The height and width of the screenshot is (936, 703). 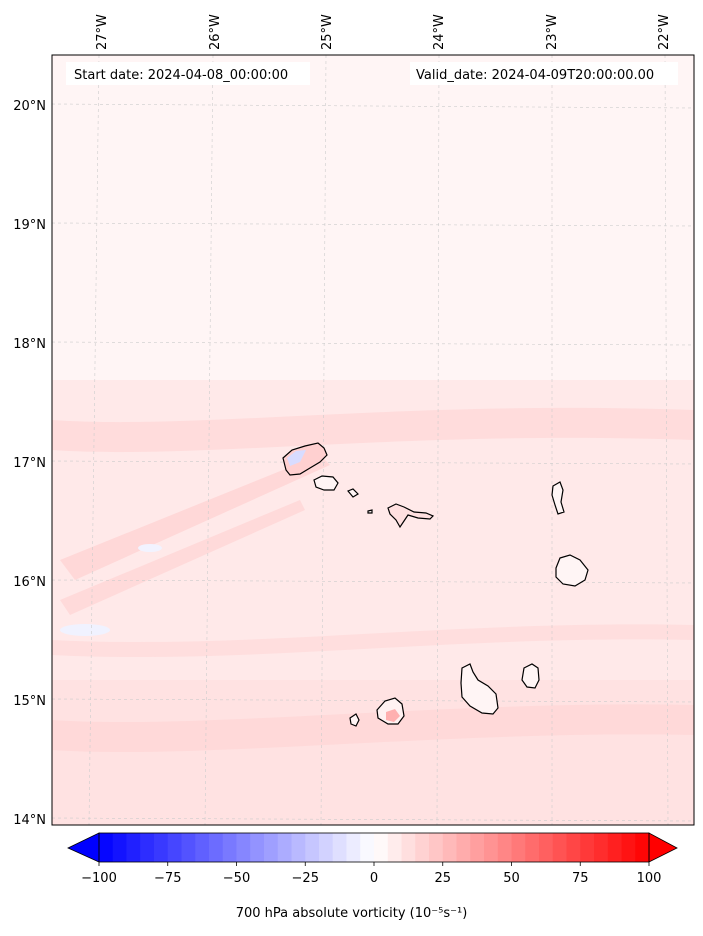 I want to click on lon-tick-labels: 27°W 26°W 25°W 24°W 23°W 22°W, so click(x=383, y=32).